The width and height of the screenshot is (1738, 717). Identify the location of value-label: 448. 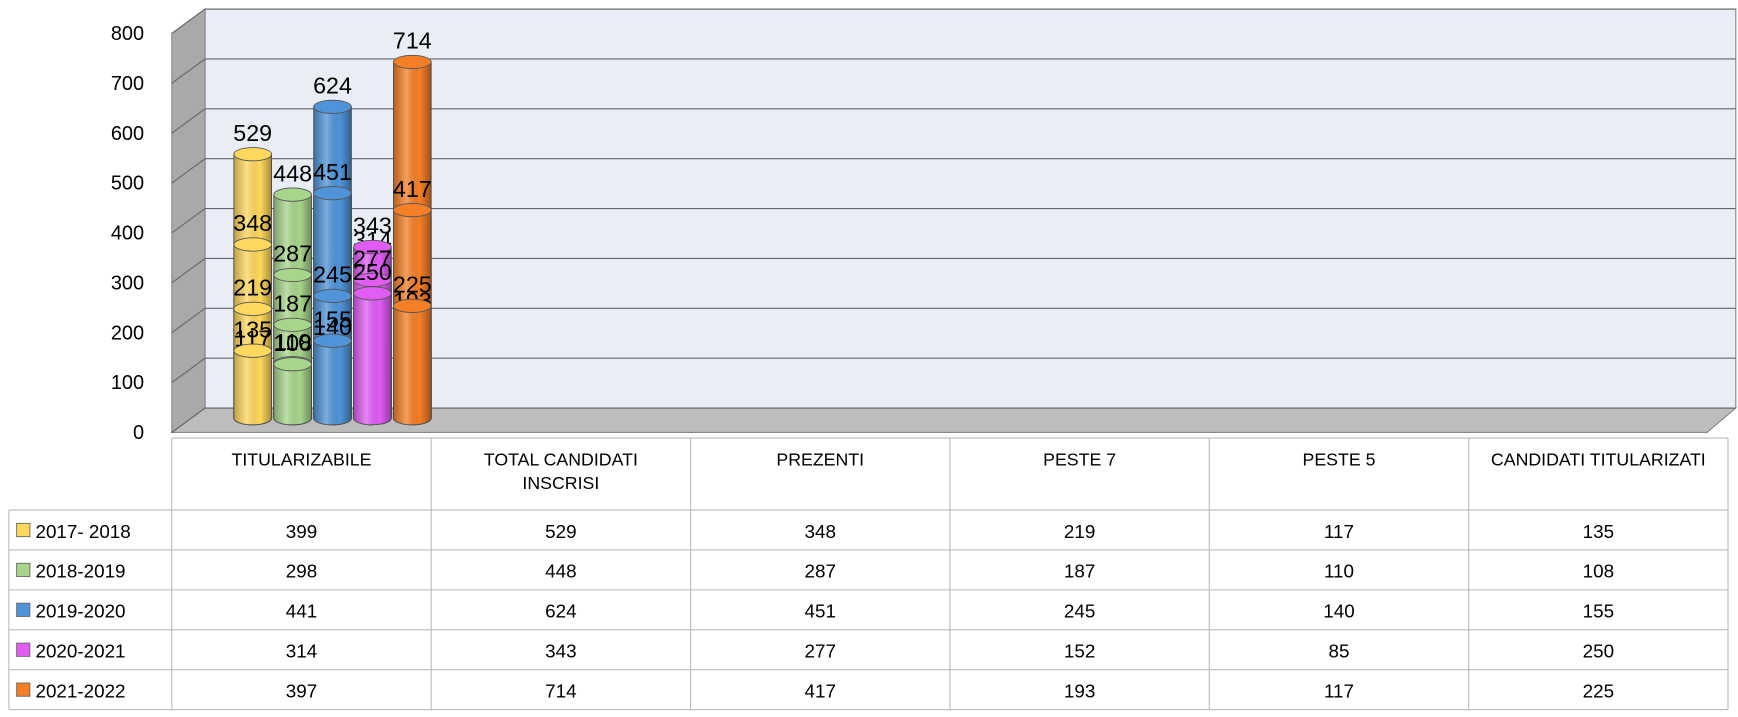
(292, 173).